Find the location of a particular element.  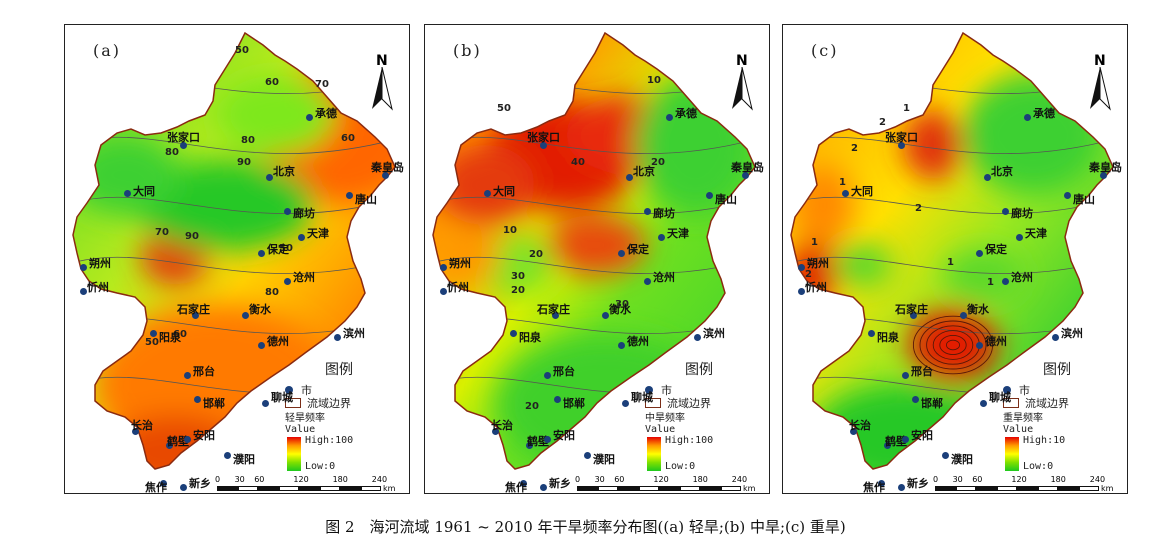

city-label: 北京 is located at coordinates (1002, 171).